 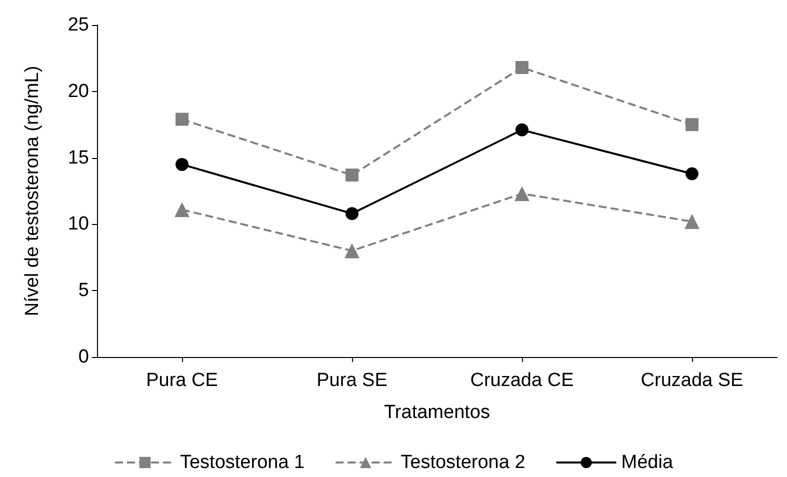 What do you see at coordinates (83, 291) in the screenshot?
I see `y-tick-label: 5` at bounding box center [83, 291].